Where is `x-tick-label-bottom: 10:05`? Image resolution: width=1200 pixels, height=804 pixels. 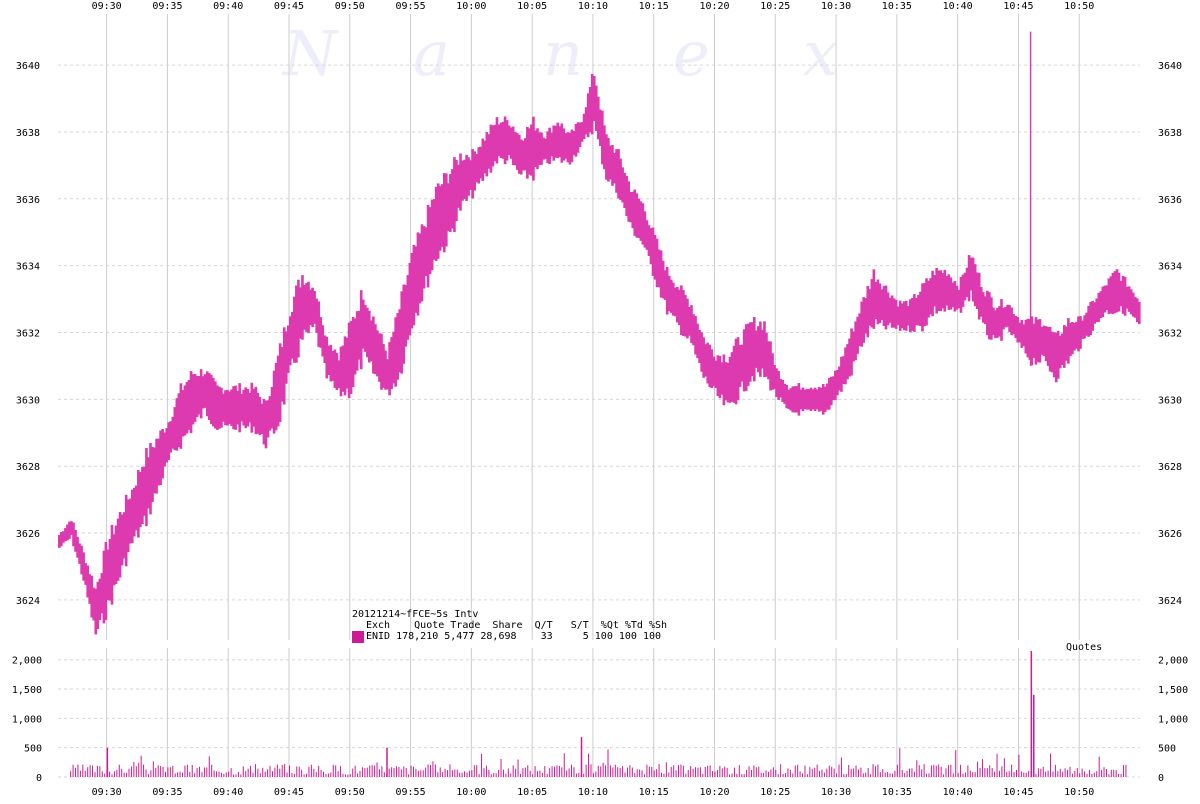
x-tick-label-bottom: 10:05 is located at coordinates (532, 792).